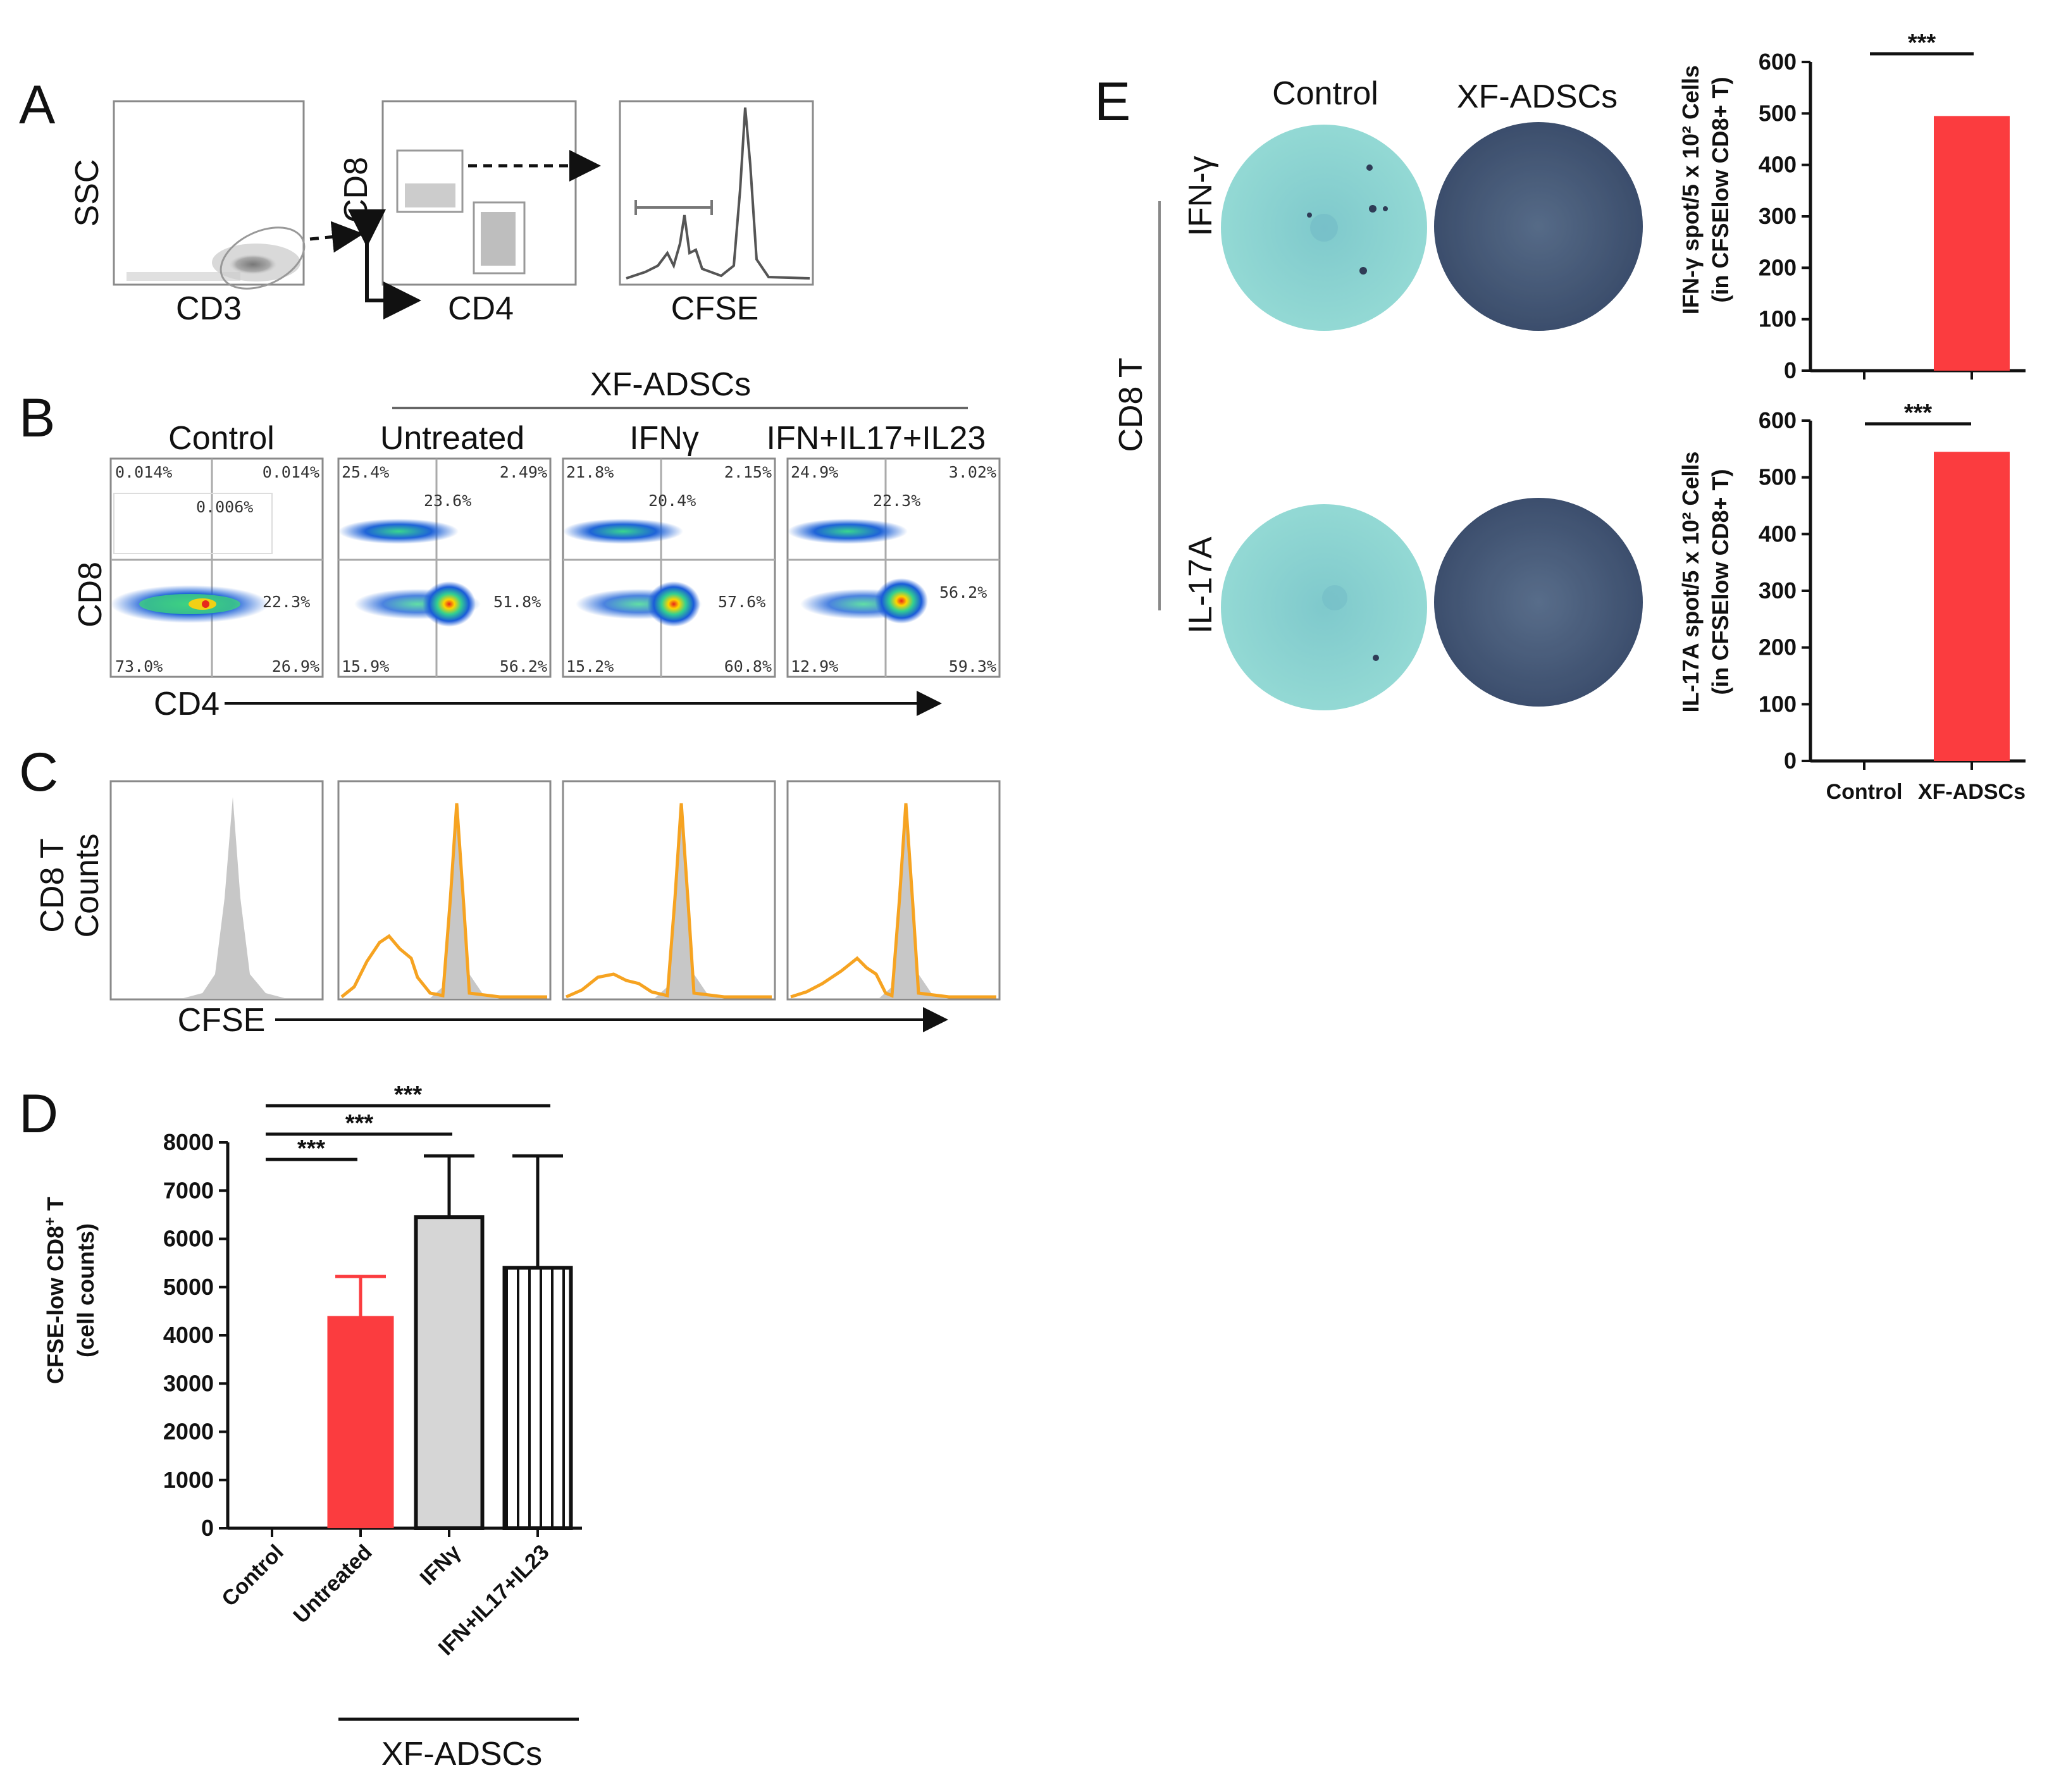  I want to click on b1-mid: 23.6%, so click(447, 500).